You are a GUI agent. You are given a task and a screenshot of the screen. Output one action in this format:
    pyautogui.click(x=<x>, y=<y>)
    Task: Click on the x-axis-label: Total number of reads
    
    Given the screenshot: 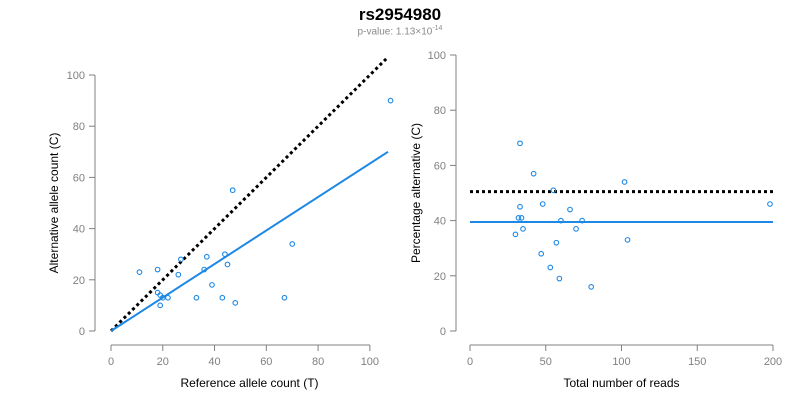 What is the action you would take?
    pyautogui.click(x=621, y=383)
    